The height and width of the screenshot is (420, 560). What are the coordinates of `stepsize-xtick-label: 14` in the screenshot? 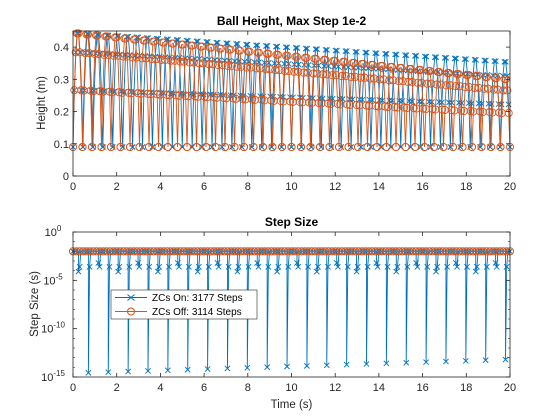 It's located at (379, 388).